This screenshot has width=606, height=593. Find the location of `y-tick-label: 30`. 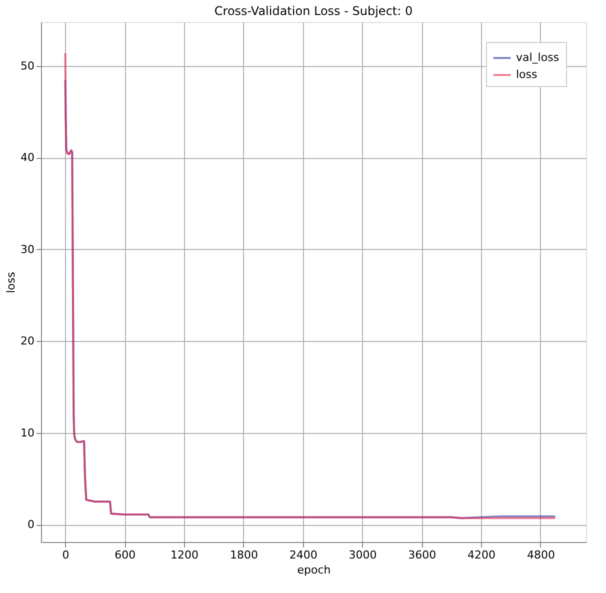

y-tick-label: 30 is located at coordinates (27, 249).